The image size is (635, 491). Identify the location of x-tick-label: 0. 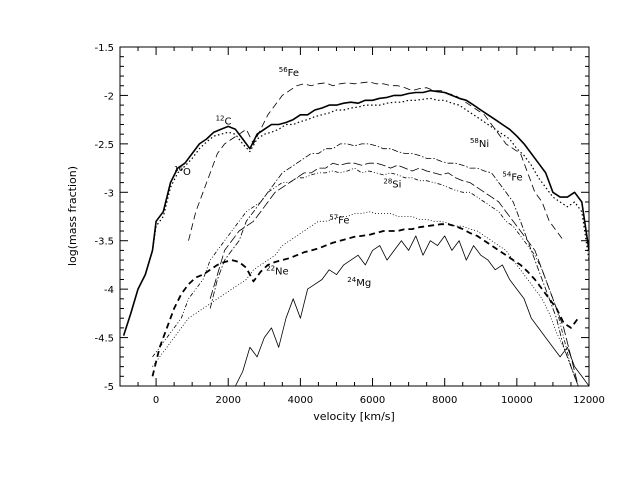
(156, 400).